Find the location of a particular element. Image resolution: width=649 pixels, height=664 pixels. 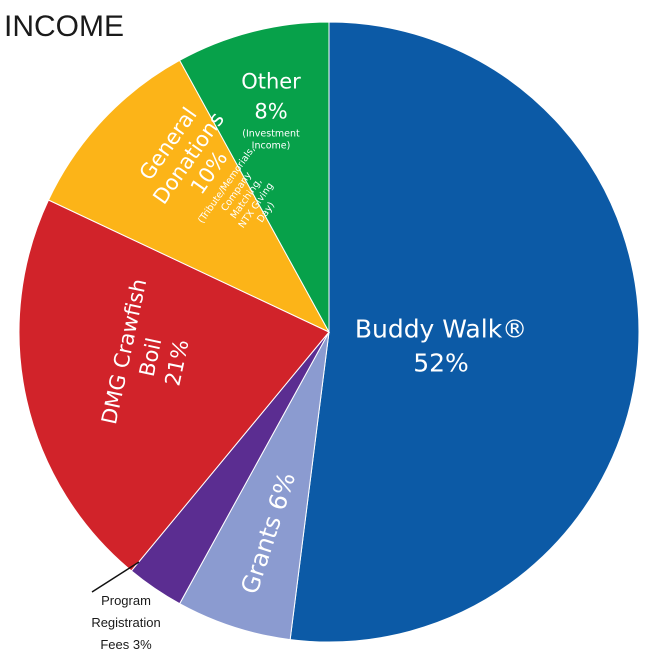

leader-line-program is located at coordinates (115, 577).